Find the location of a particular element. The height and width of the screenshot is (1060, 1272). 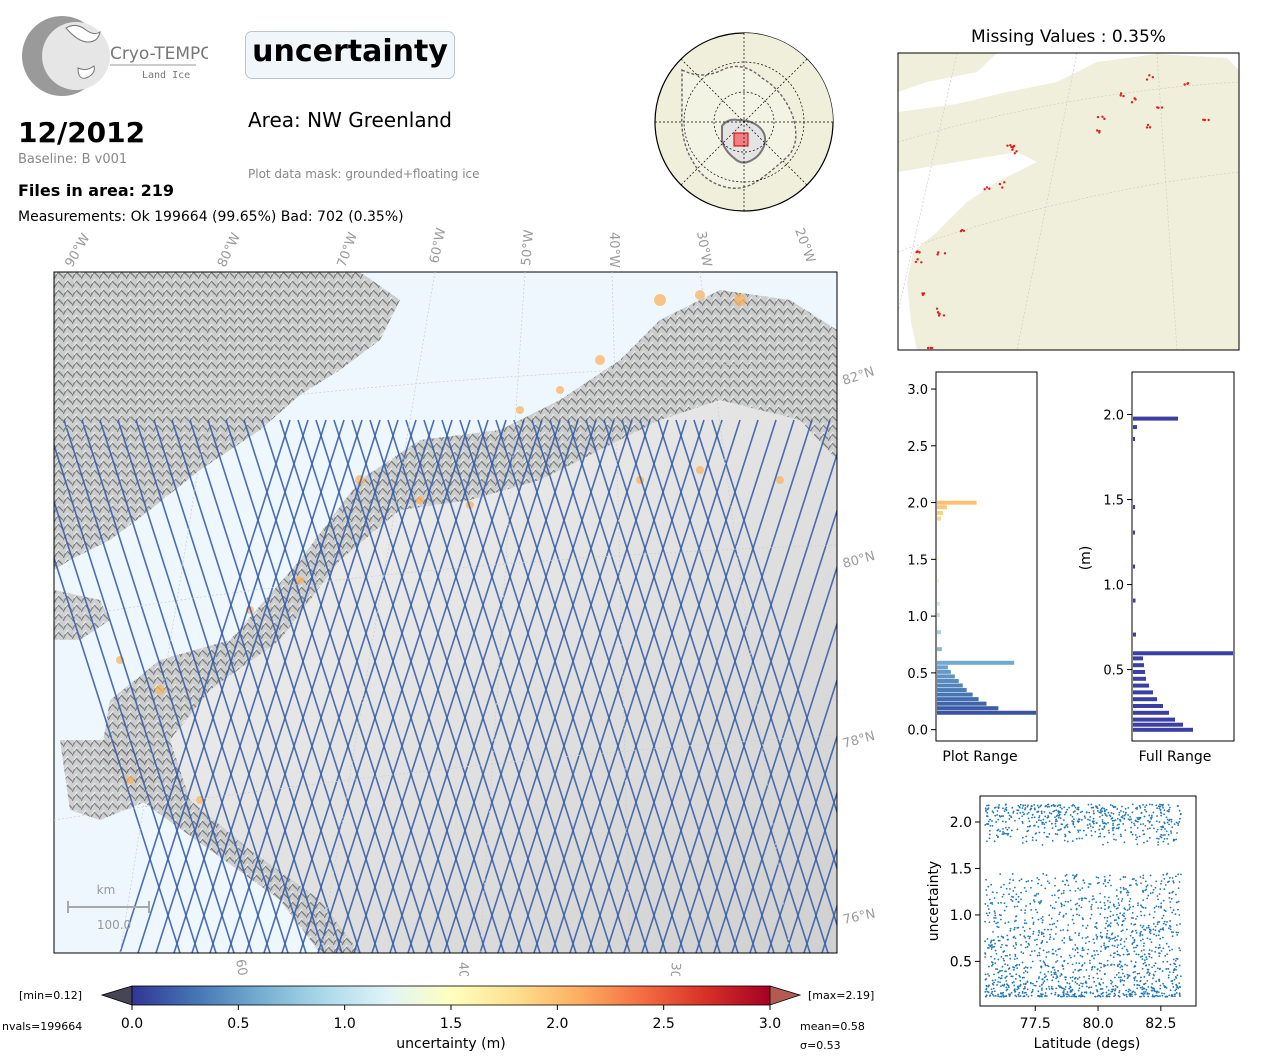

colorbar-tick-label: 1.0 is located at coordinates (345, 1024).